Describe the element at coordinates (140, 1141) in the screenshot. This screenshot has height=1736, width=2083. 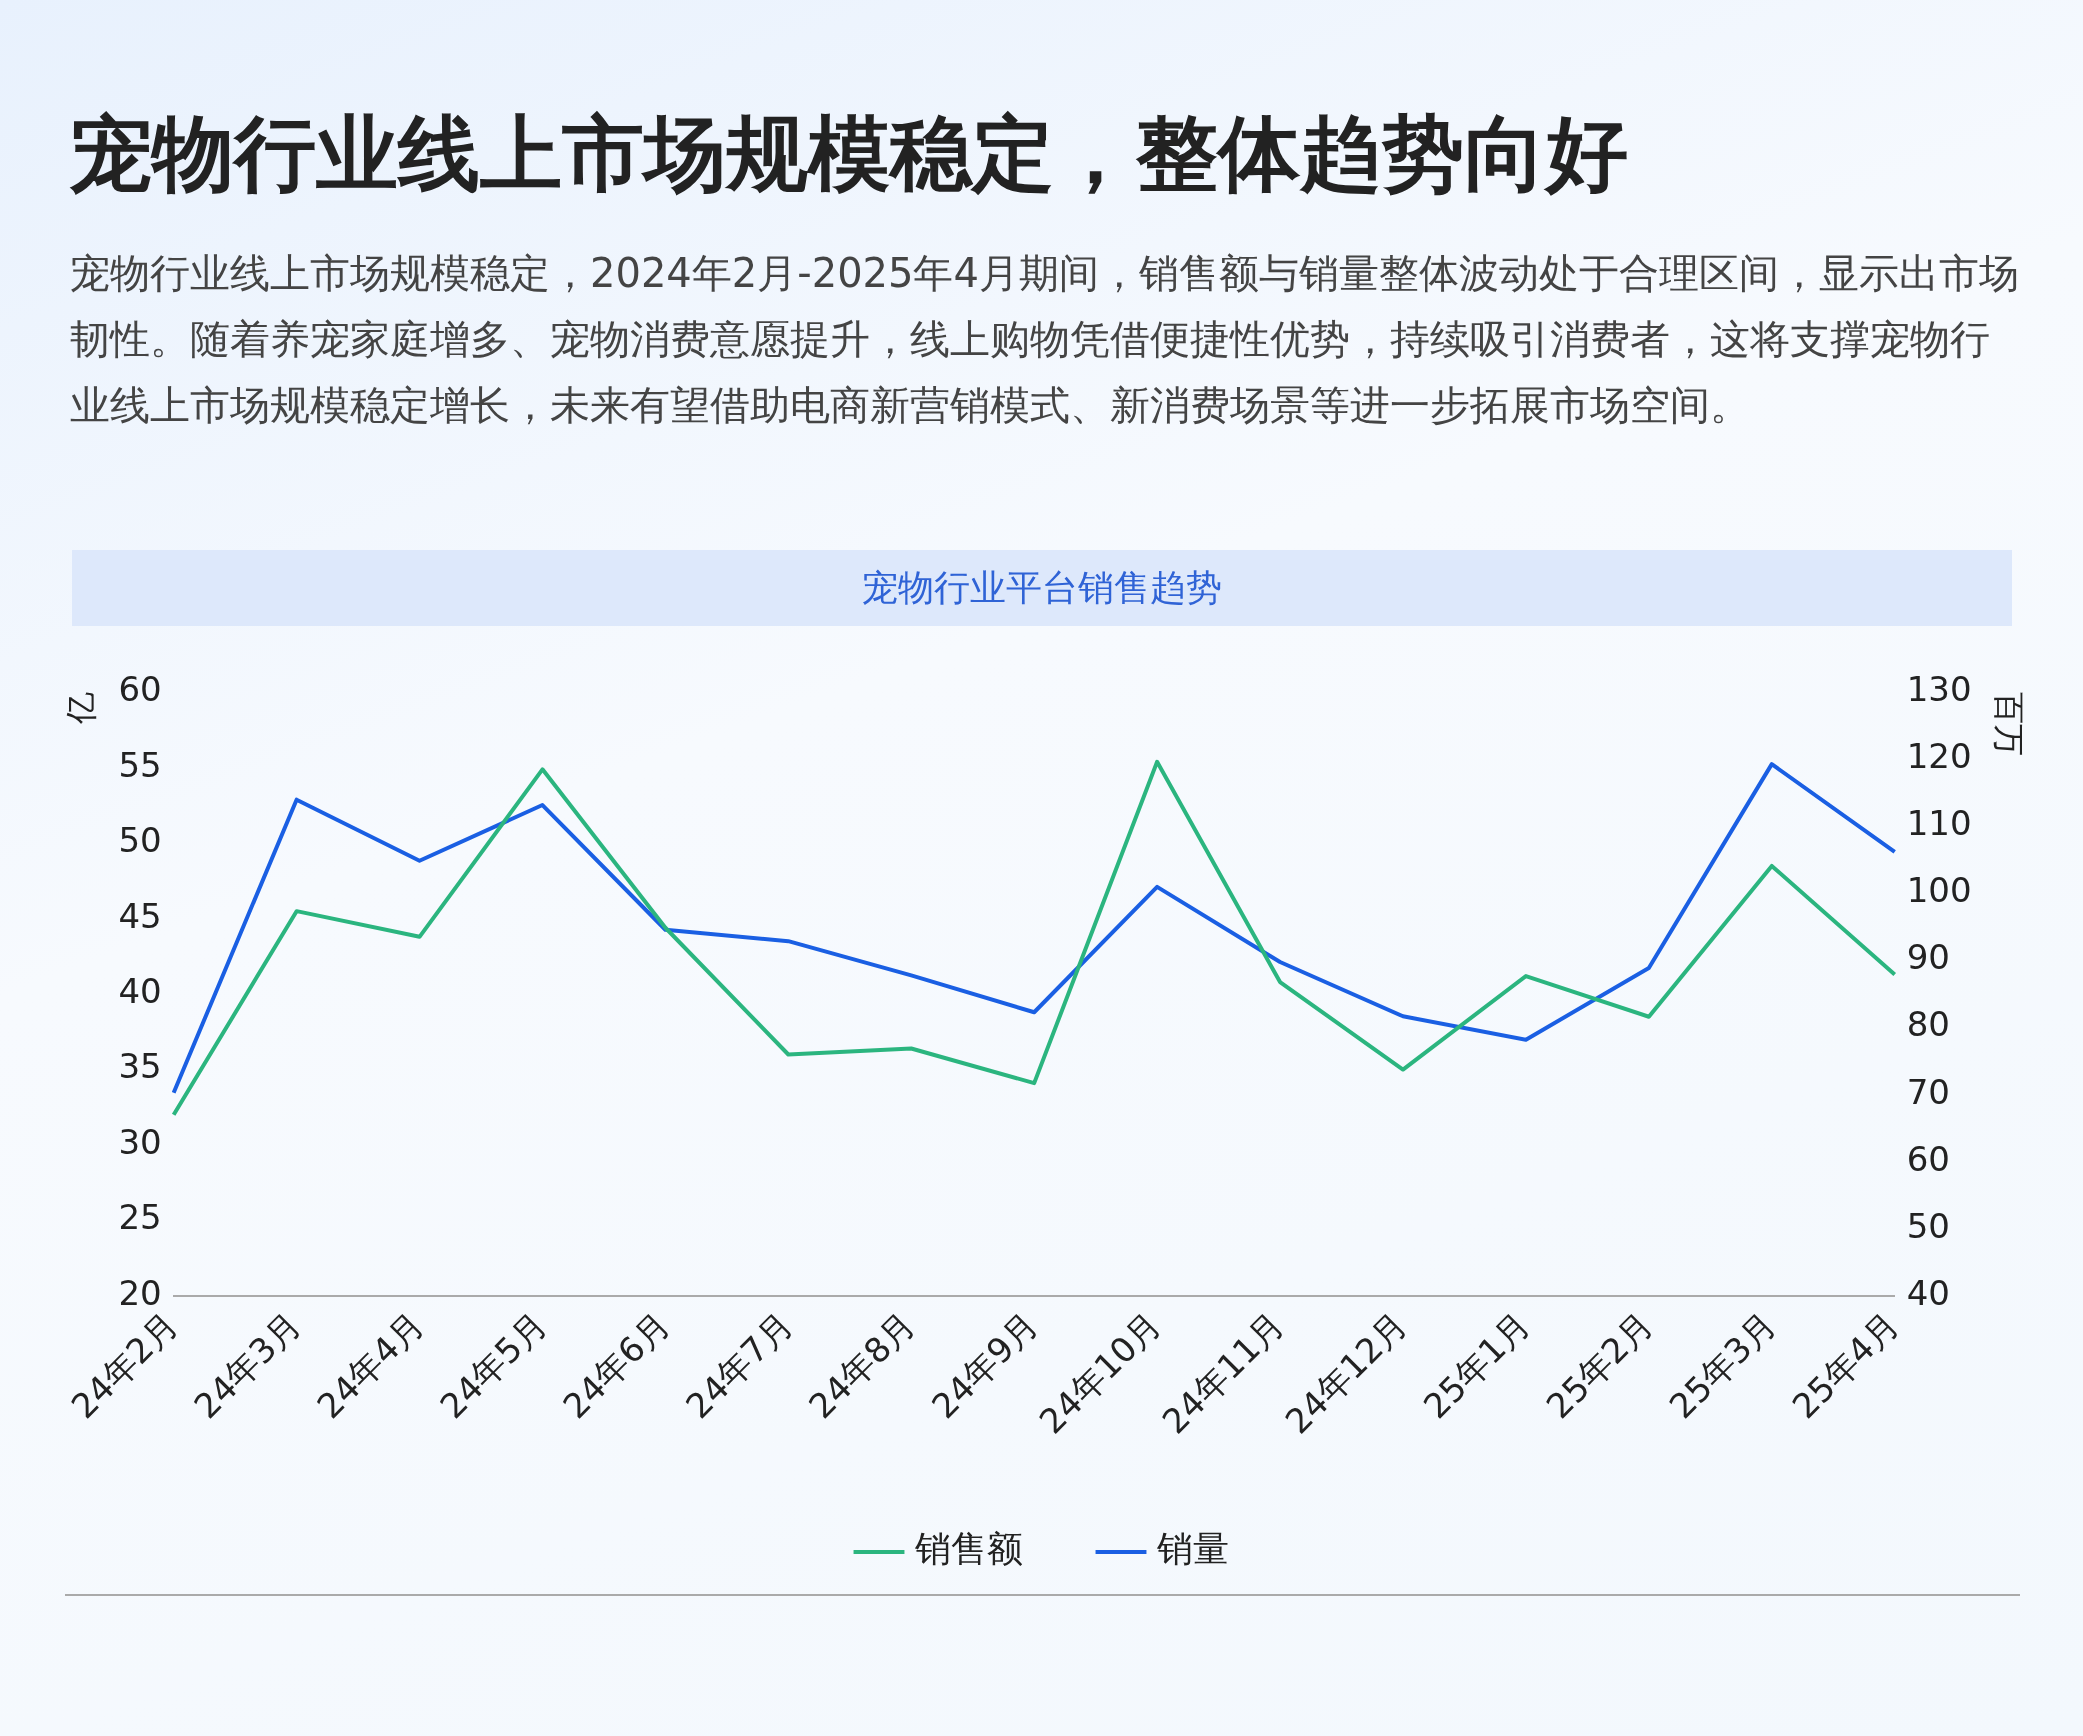
I see `y-tick-label: 30` at that location.